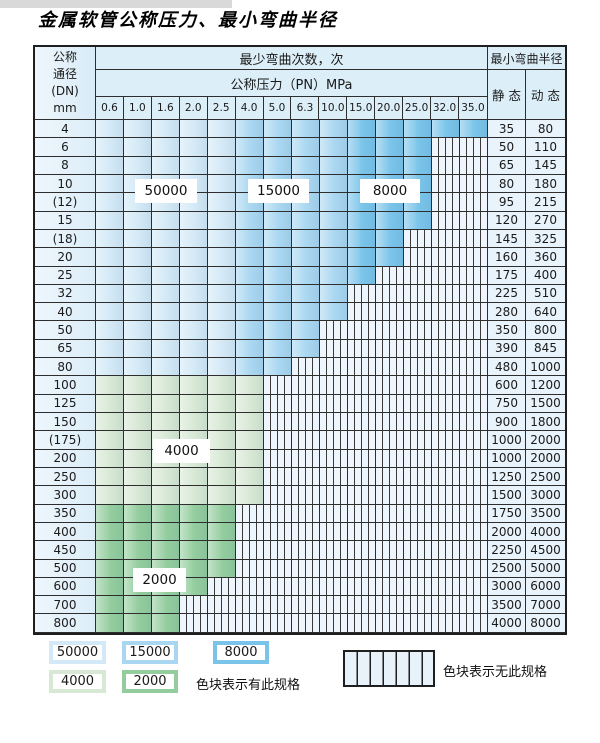 The height and width of the screenshot is (743, 600). I want to click on header-nominal-pressure: 公称压力（PN）MPa, so click(291, 83).